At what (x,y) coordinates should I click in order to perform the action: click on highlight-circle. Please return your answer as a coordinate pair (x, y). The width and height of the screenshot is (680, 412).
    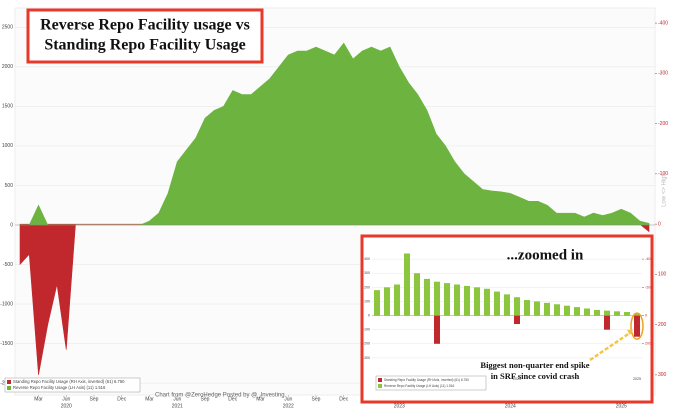
    Looking at the image, I should click on (637, 326).